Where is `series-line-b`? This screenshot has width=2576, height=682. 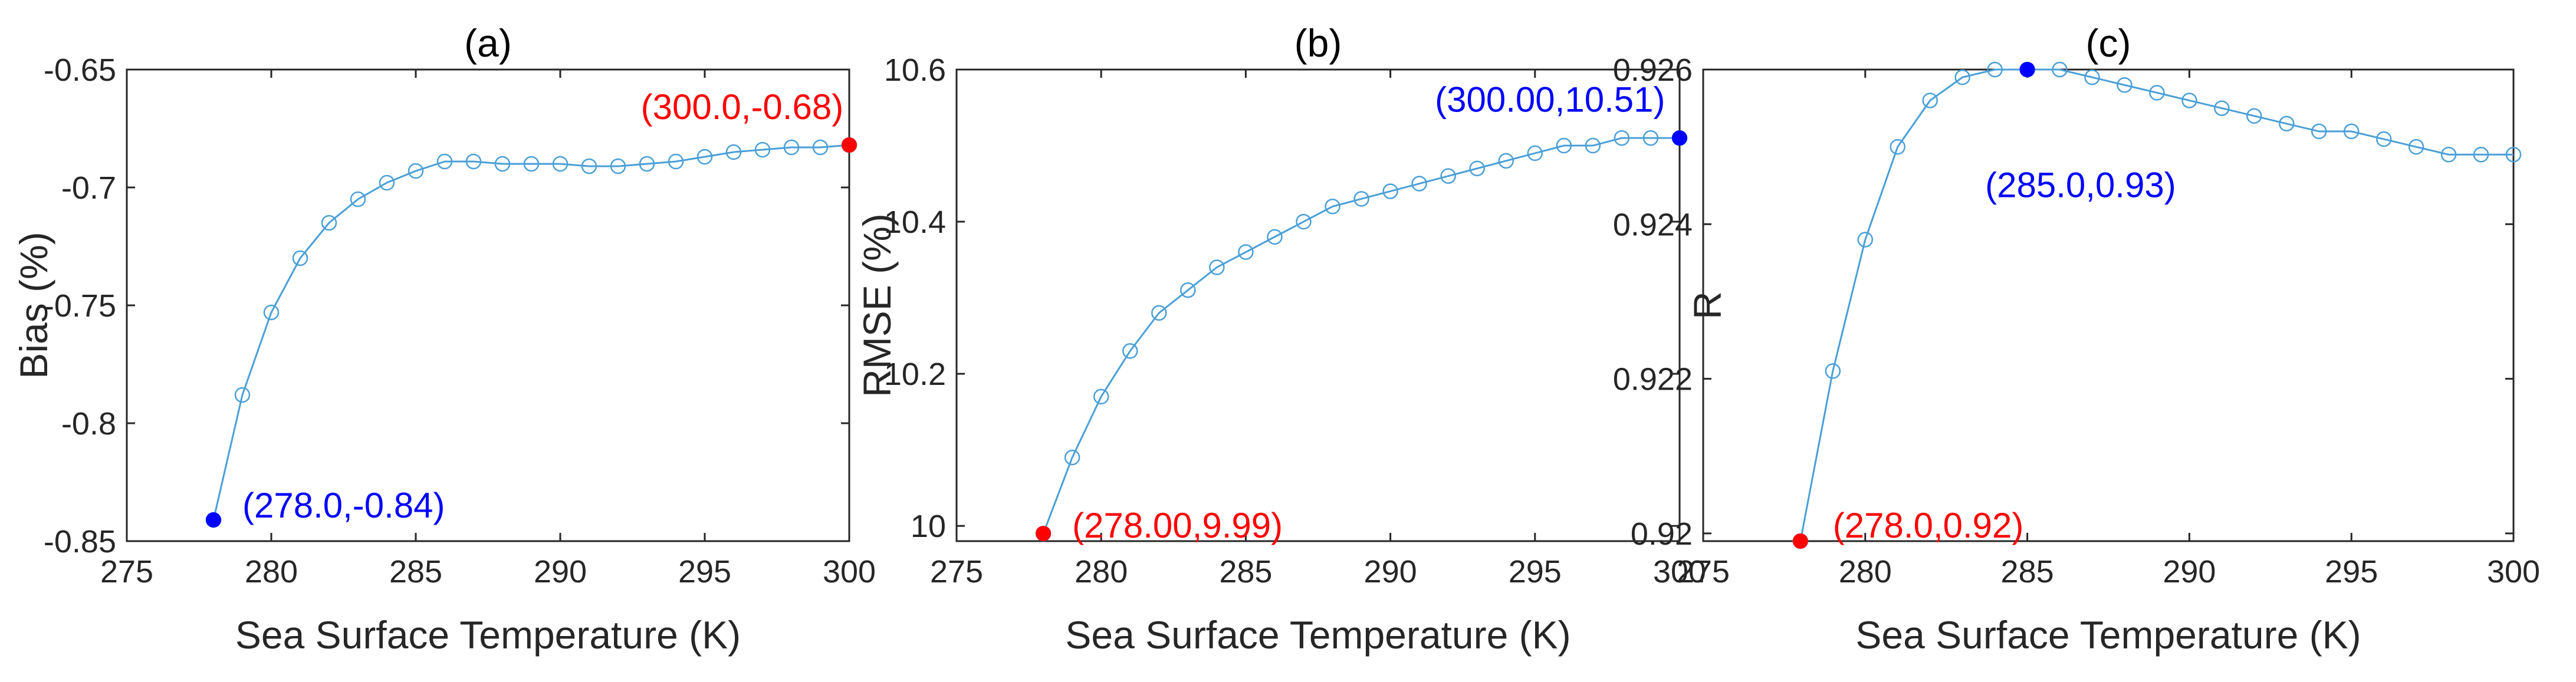
series-line-b is located at coordinates (1361, 335).